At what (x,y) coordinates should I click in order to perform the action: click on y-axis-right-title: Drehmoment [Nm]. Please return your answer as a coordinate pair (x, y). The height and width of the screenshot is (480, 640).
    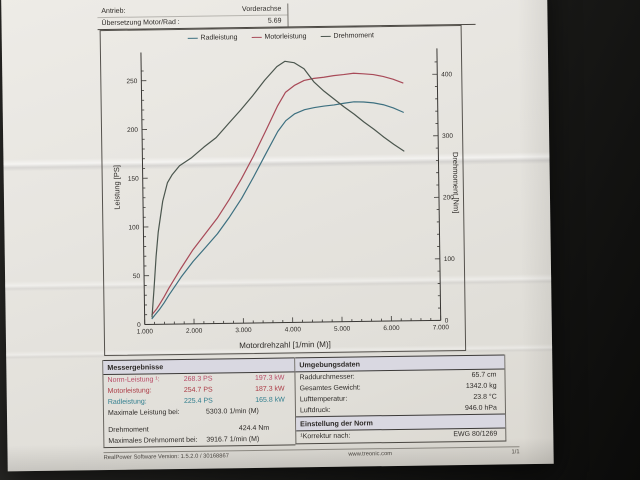
    Looking at the image, I should click on (455, 182).